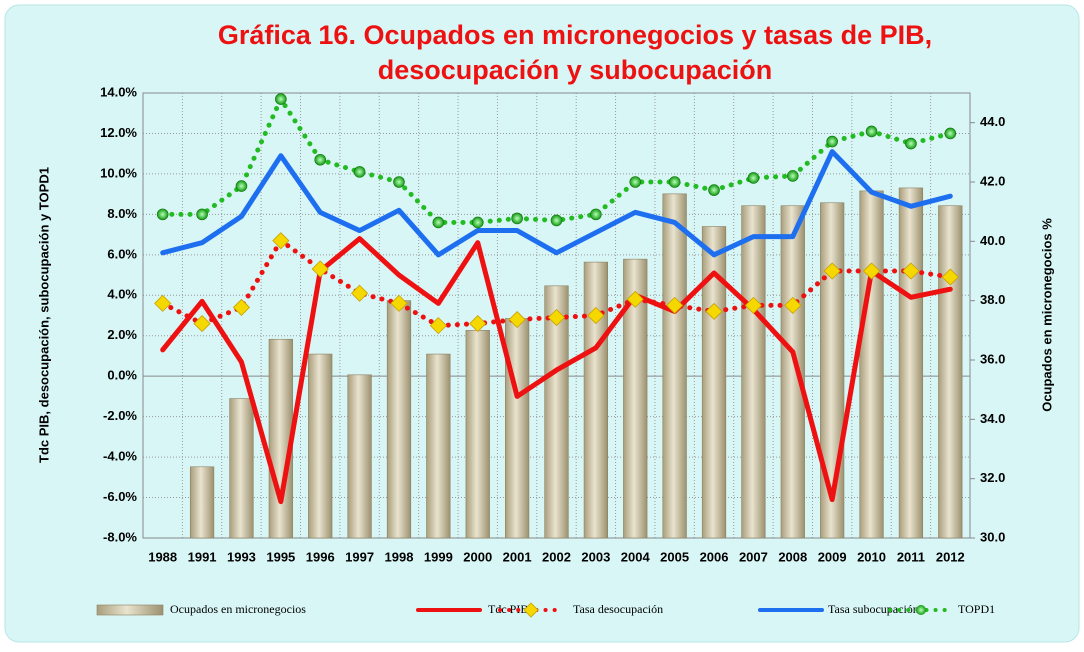  What do you see at coordinates (162, 556) in the screenshot?
I see `x-tick-label: 1988` at bounding box center [162, 556].